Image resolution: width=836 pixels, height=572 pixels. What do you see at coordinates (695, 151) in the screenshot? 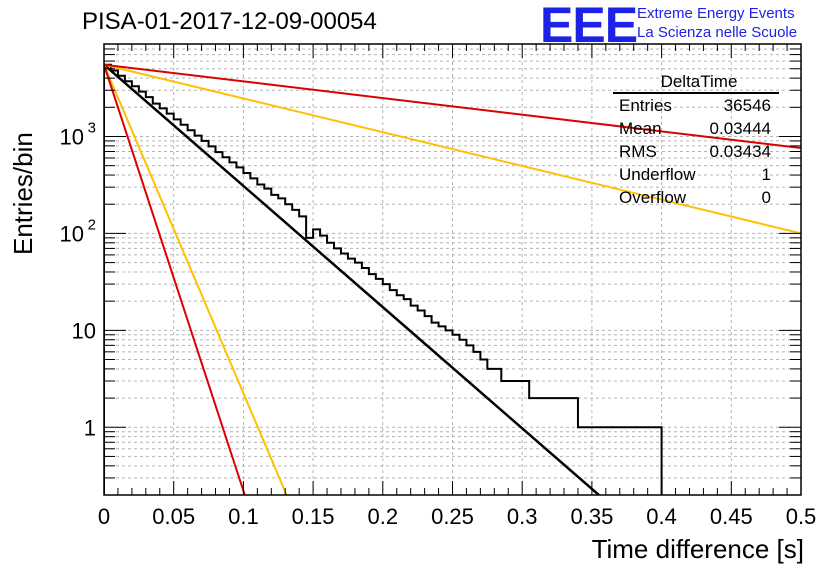
I see `stats-row-rms: RMS 0.03434` at bounding box center [695, 151].